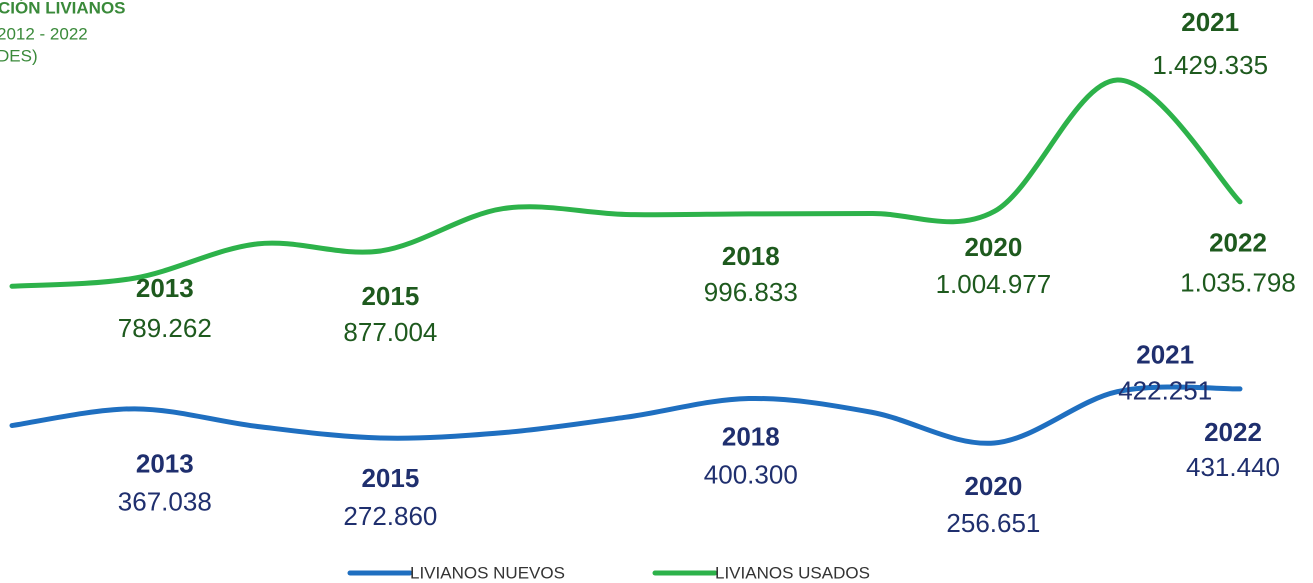  I want to click on value-label: 431.440, so click(1233, 467).